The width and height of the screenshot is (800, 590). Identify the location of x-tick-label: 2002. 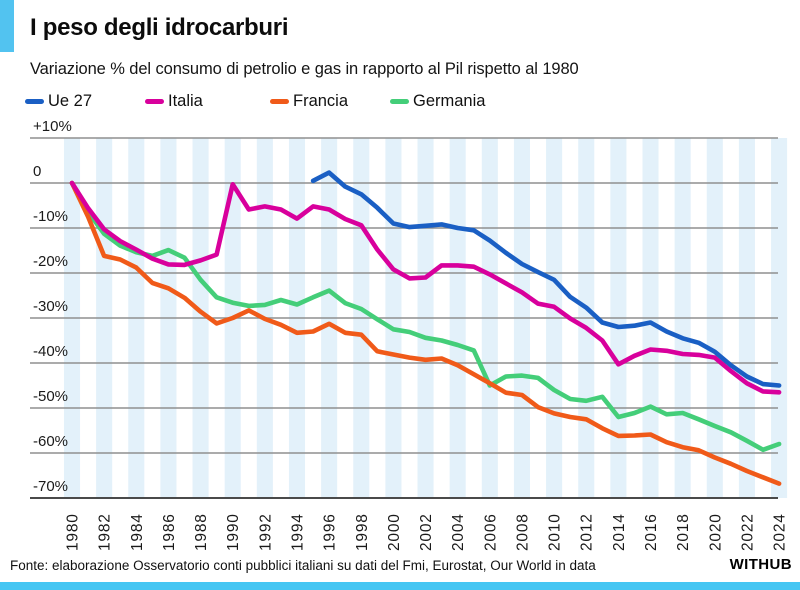
(426, 532).